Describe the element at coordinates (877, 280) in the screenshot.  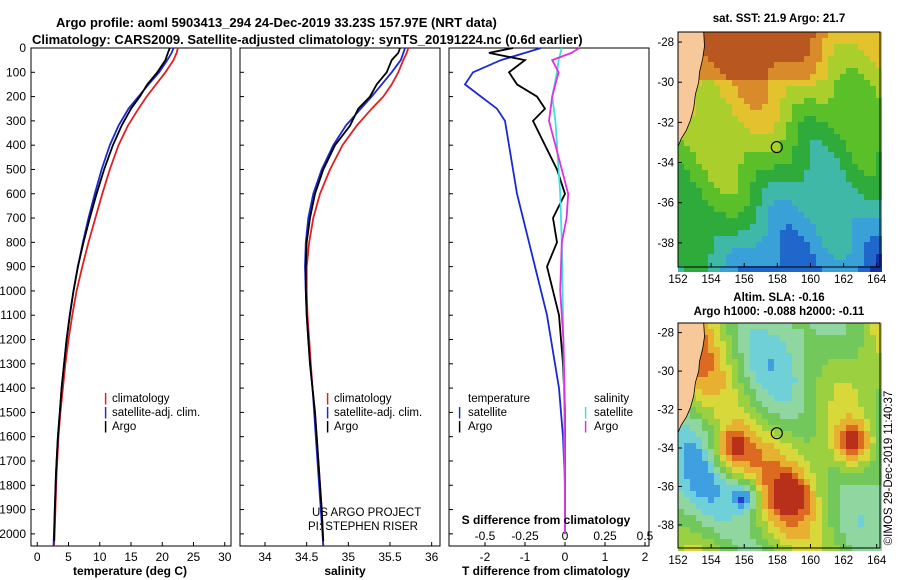
I see `lon-tick-label: 164` at that location.